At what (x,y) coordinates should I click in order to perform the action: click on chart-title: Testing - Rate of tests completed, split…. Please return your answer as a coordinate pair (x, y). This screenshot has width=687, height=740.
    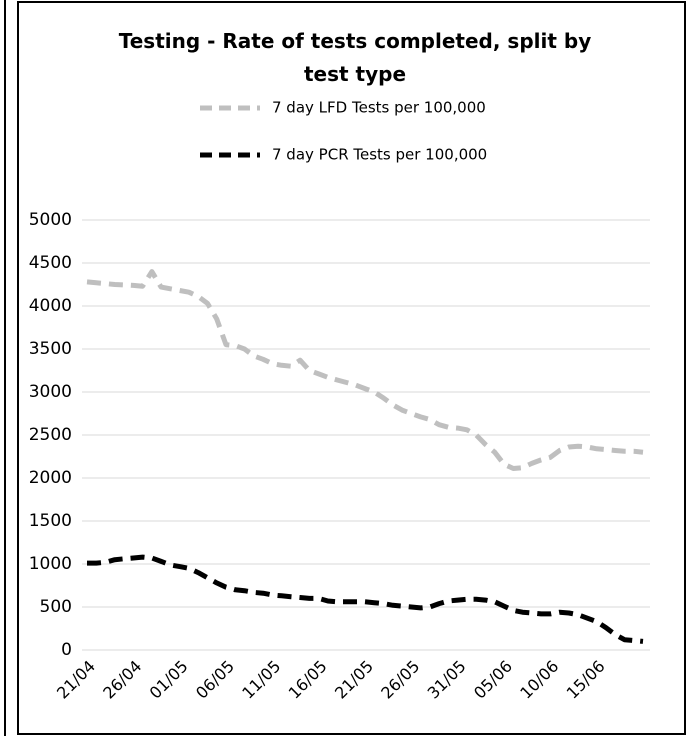
    Looking at the image, I should click on (355, 57).